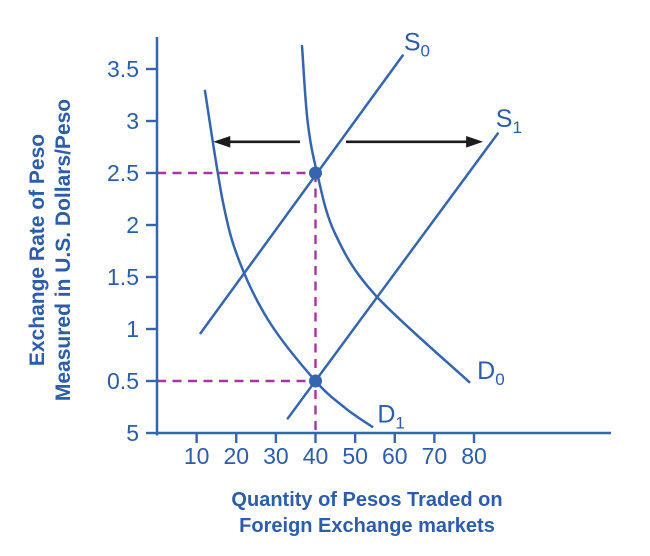 This screenshot has height=556, width=650. Describe the element at coordinates (123, 69) in the screenshot. I see `y-tick-label: 3.5` at that location.